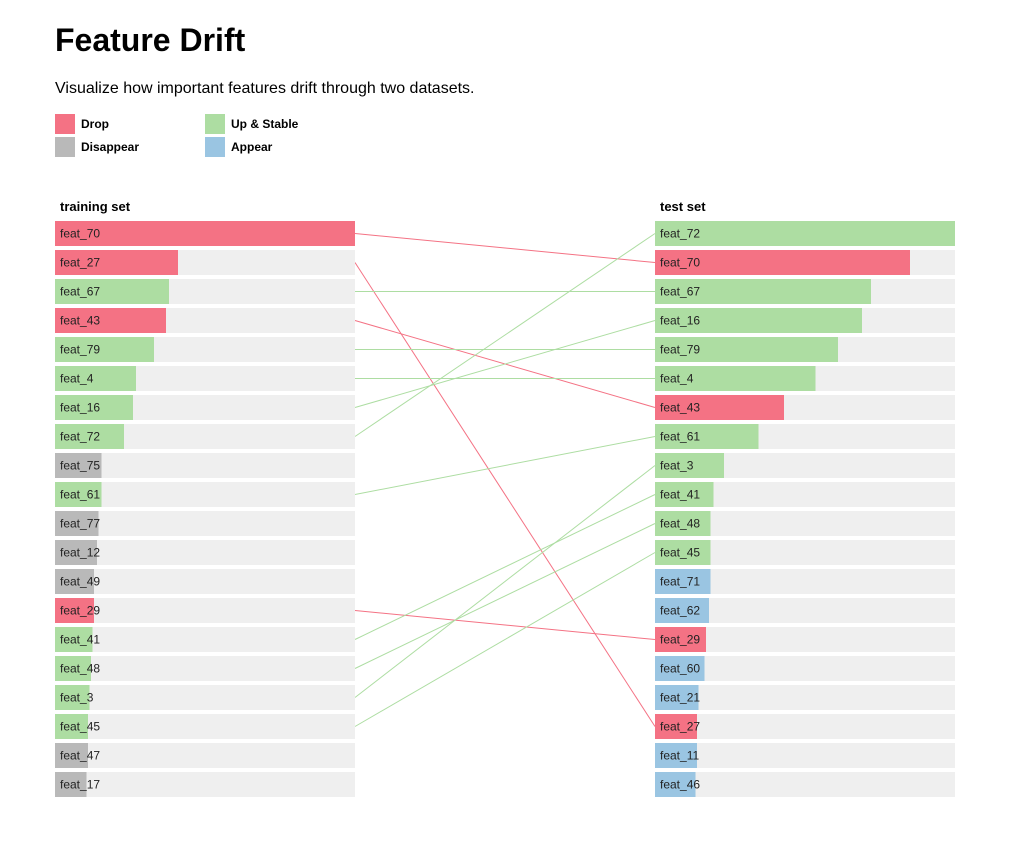 This screenshot has width=1021, height=856. I want to click on train-bar-row: feat_16, so click(205, 407).